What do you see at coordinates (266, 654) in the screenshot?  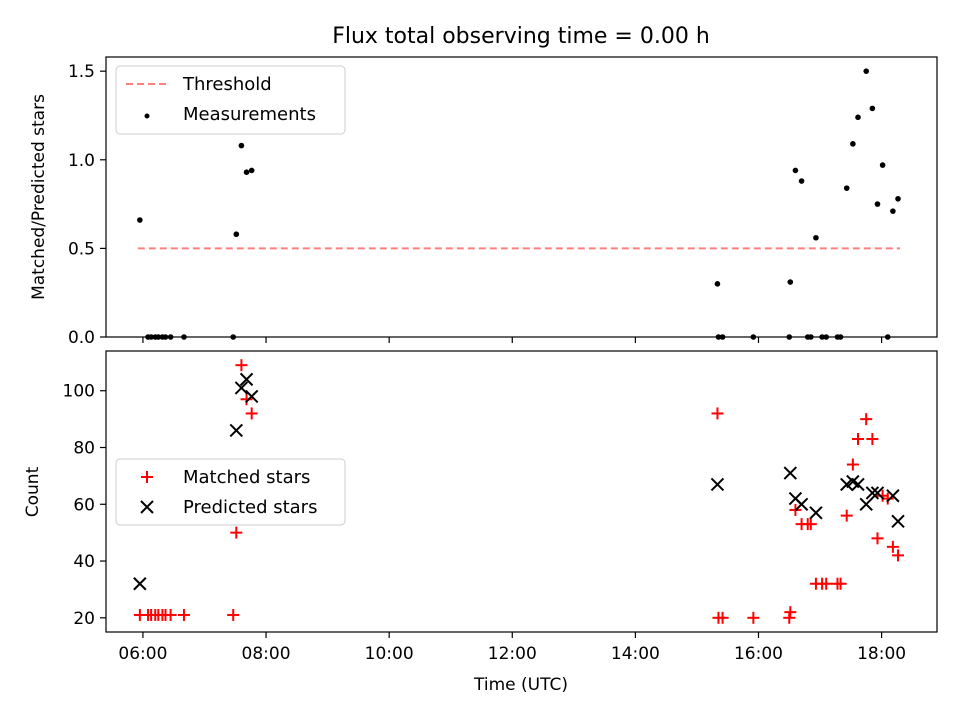 I see `x-tick-label: 08:00` at bounding box center [266, 654].